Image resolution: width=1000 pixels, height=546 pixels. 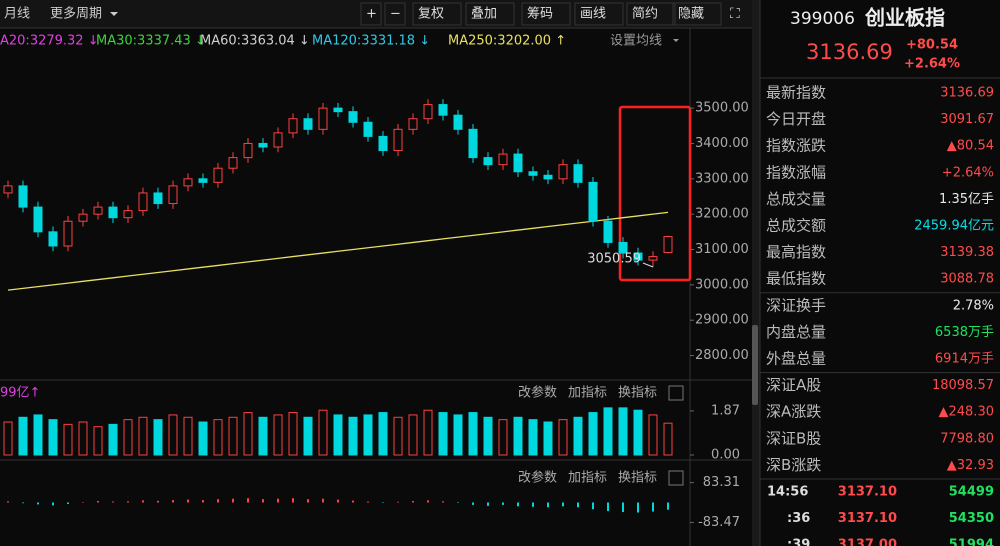 I want to click on ma-legend: MA120:3331.18 ↓, so click(x=371, y=41).